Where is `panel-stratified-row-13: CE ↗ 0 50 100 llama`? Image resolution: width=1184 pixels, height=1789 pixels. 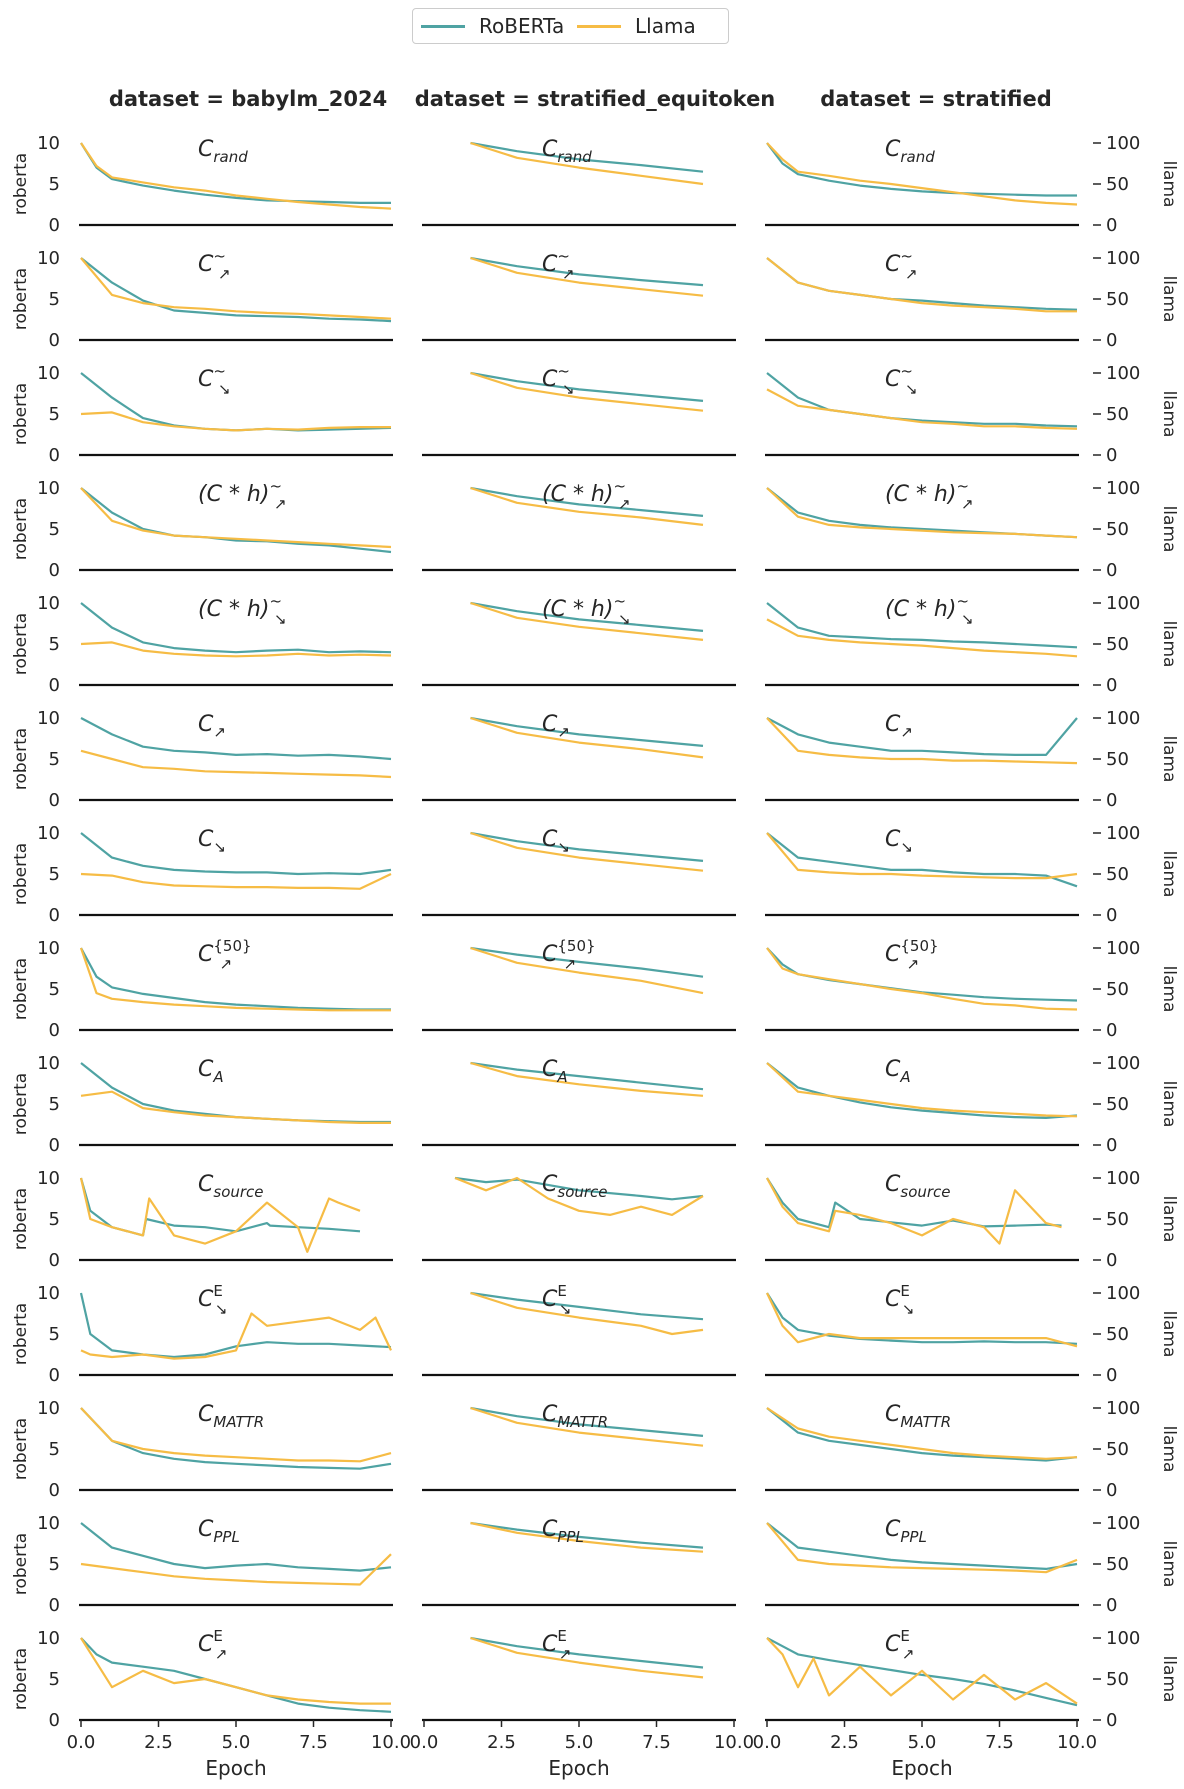 panel-stratified-row-13: CE ↗ 0 50 100 llama is located at coordinates (972, 1679).